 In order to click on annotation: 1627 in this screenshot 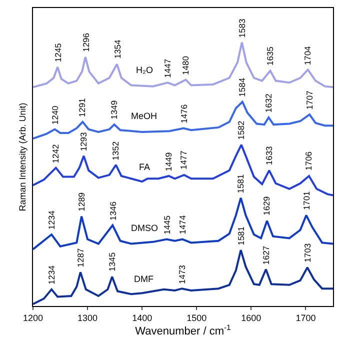, I will do `click(266, 255)`.